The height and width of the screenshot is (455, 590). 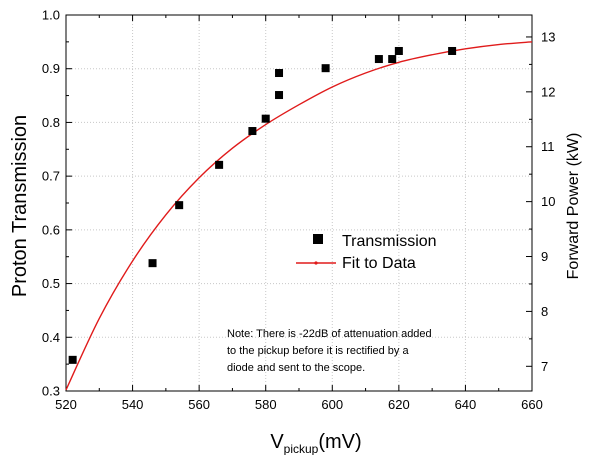 What do you see at coordinates (266, 404) in the screenshot?
I see `x-tick-label: 580` at bounding box center [266, 404].